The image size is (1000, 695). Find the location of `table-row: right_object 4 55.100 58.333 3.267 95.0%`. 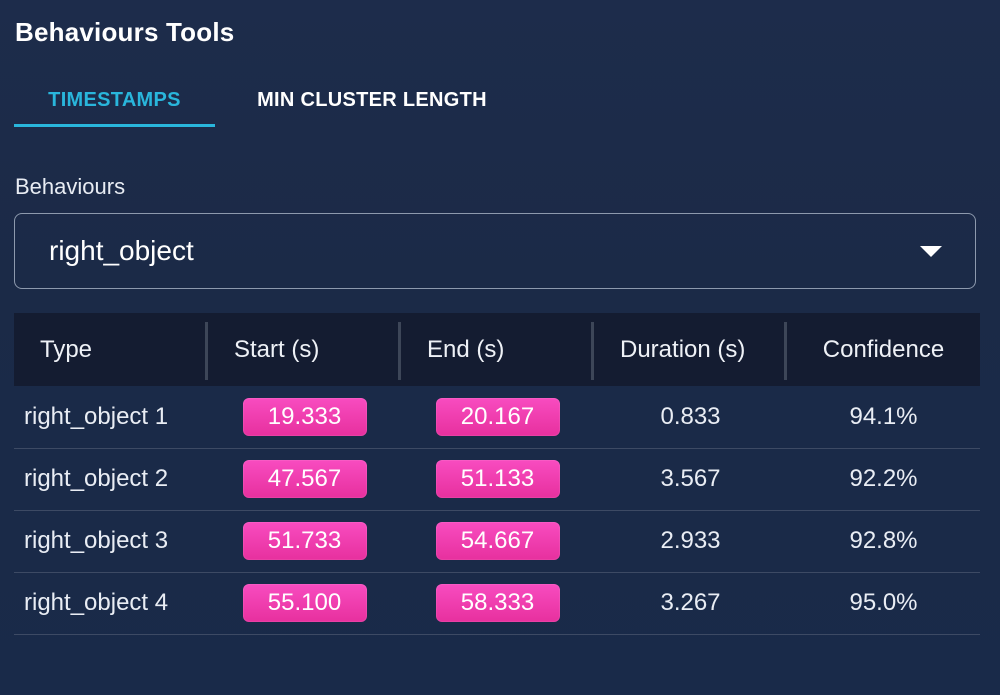

table-row: right_object 4 55.100 58.333 3.267 95.0% is located at coordinates (497, 603).